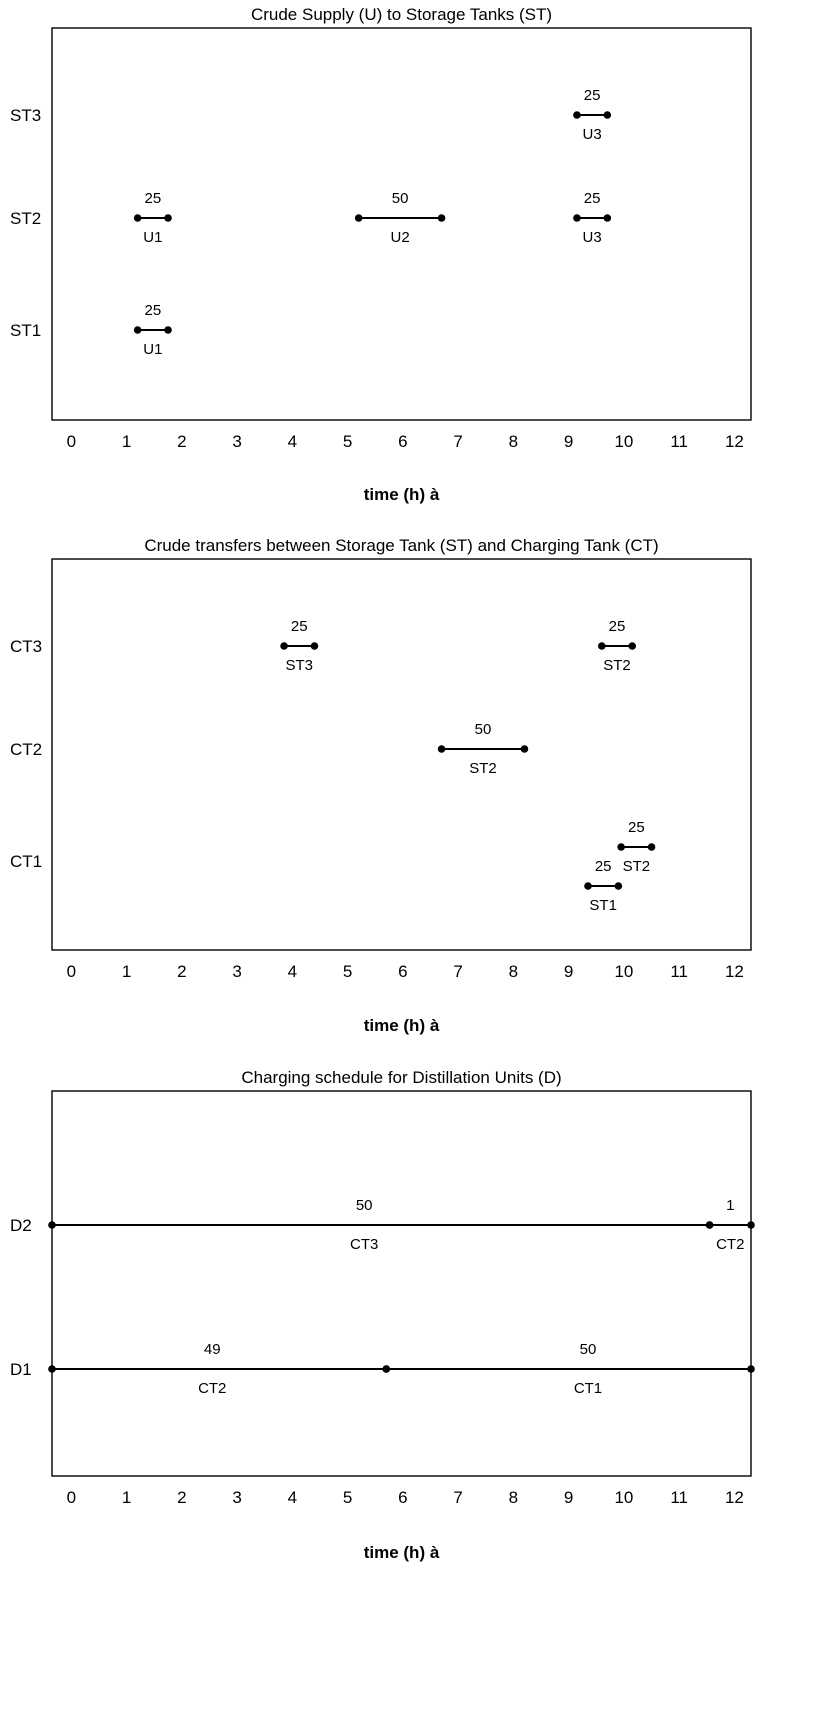 This screenshot has width=827, height=1719. What do you see at coordinates (299, 646) in the screenshot?
I see `schedule-bar: 25 ST3` at bounding box center [299, 646].